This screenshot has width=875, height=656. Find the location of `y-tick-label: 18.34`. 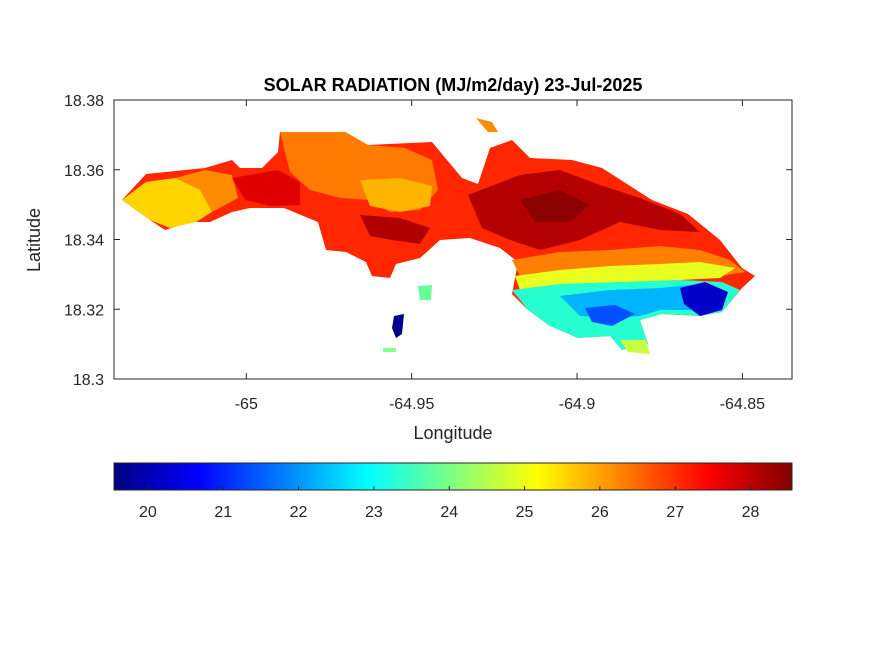

y-tick-label: 18.34 is located at coordinates (84, 241).